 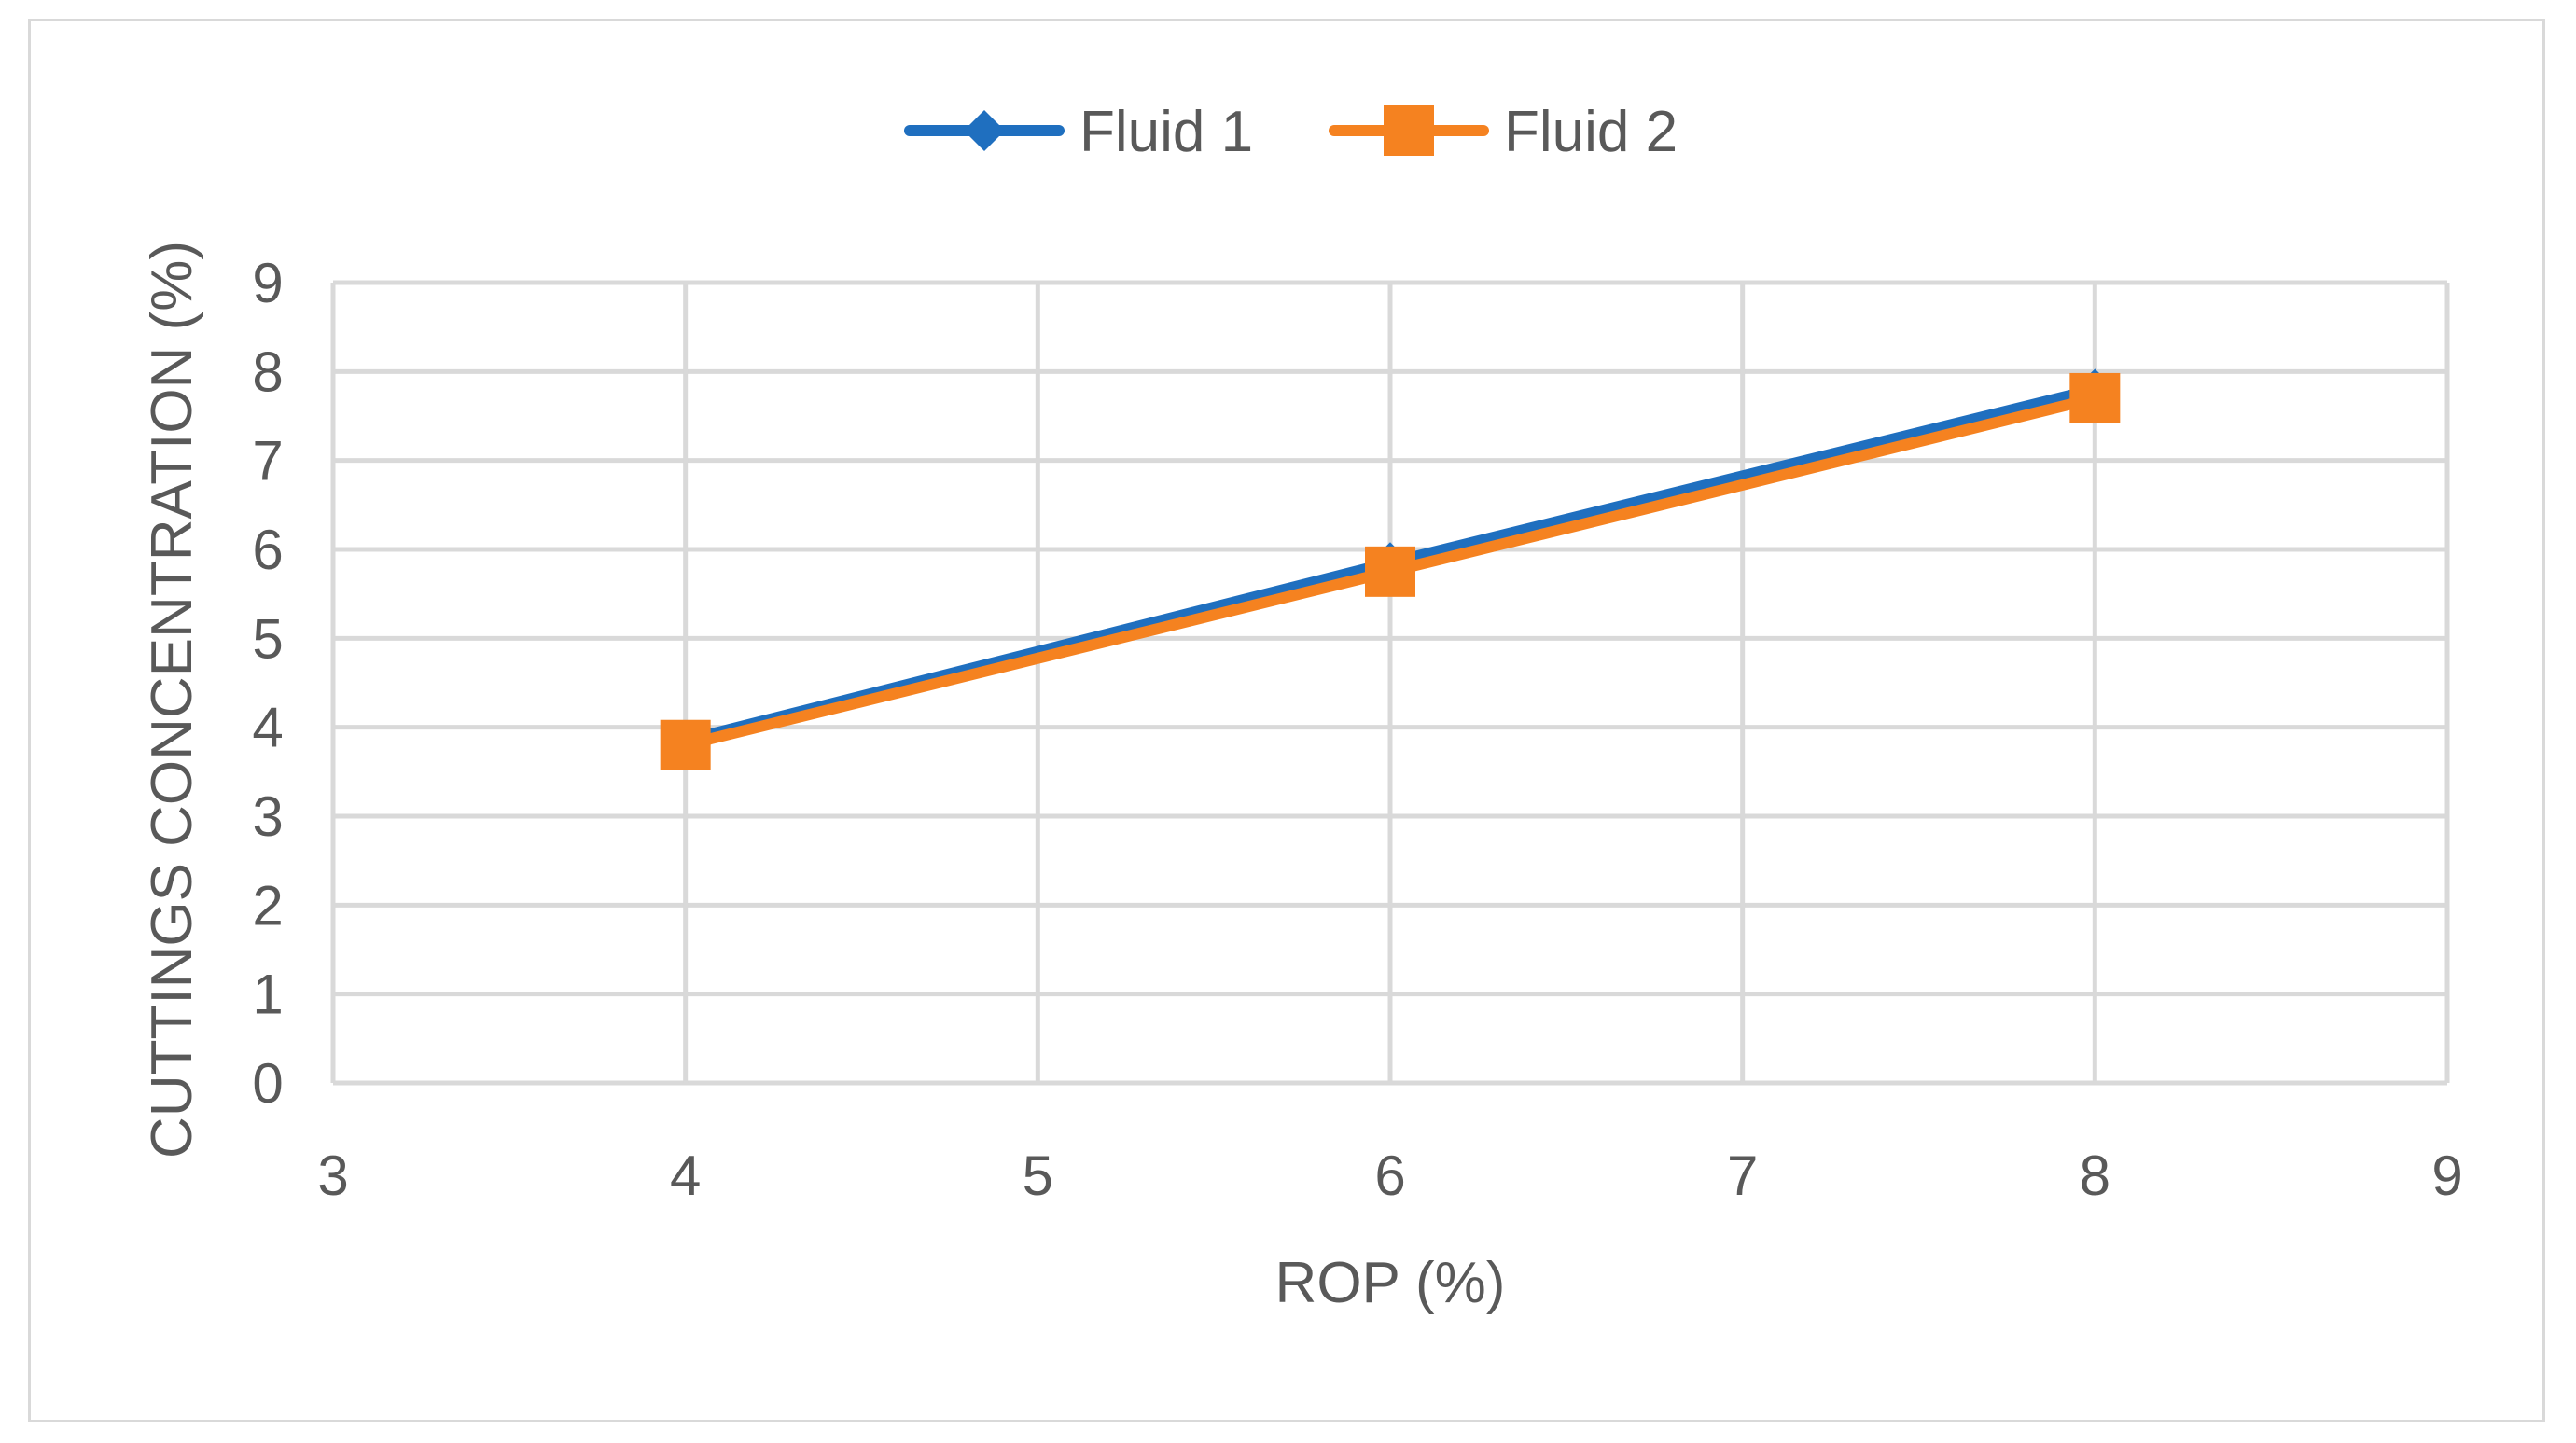 I want to click on y-tick-label: 3, so click(x=267, y=816).